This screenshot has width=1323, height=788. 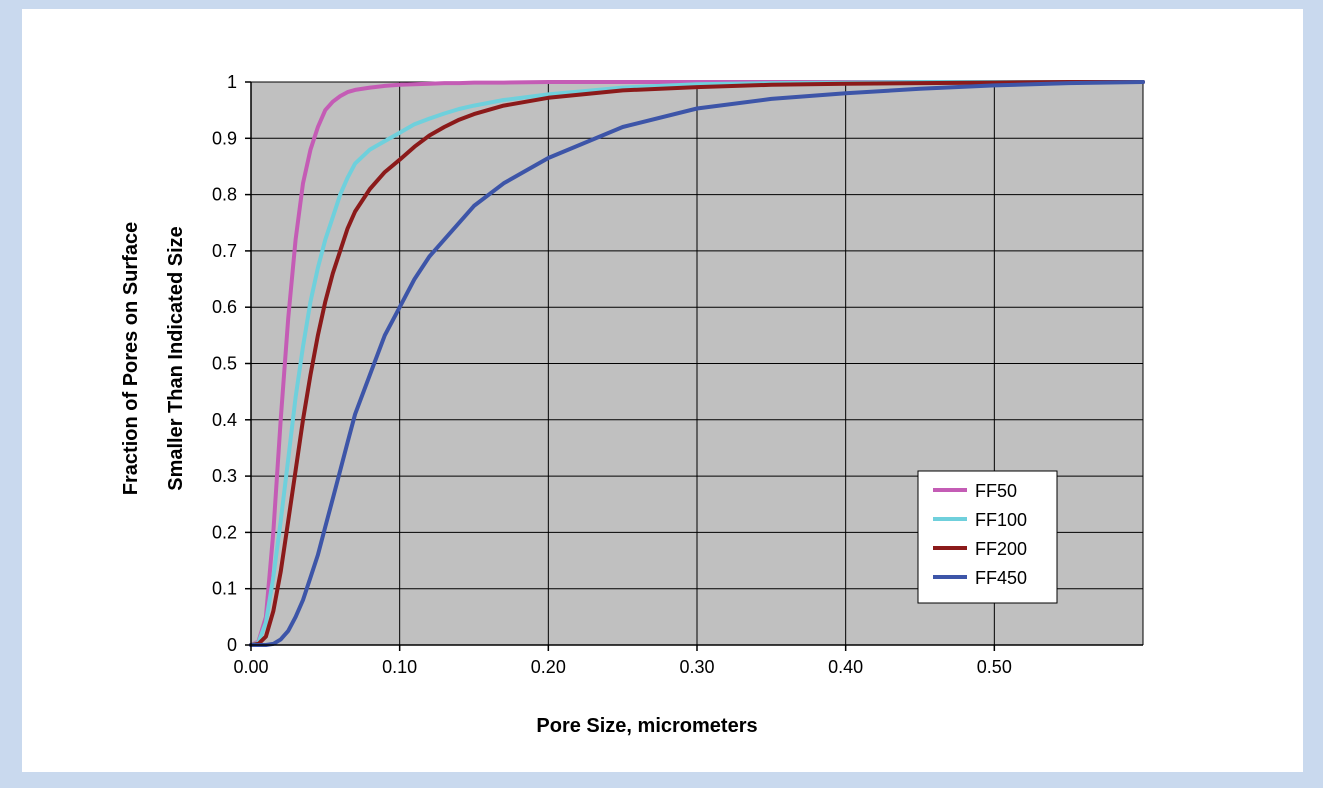 I want to click on x-tick-label: 0.40, so click(x=845, y=667).